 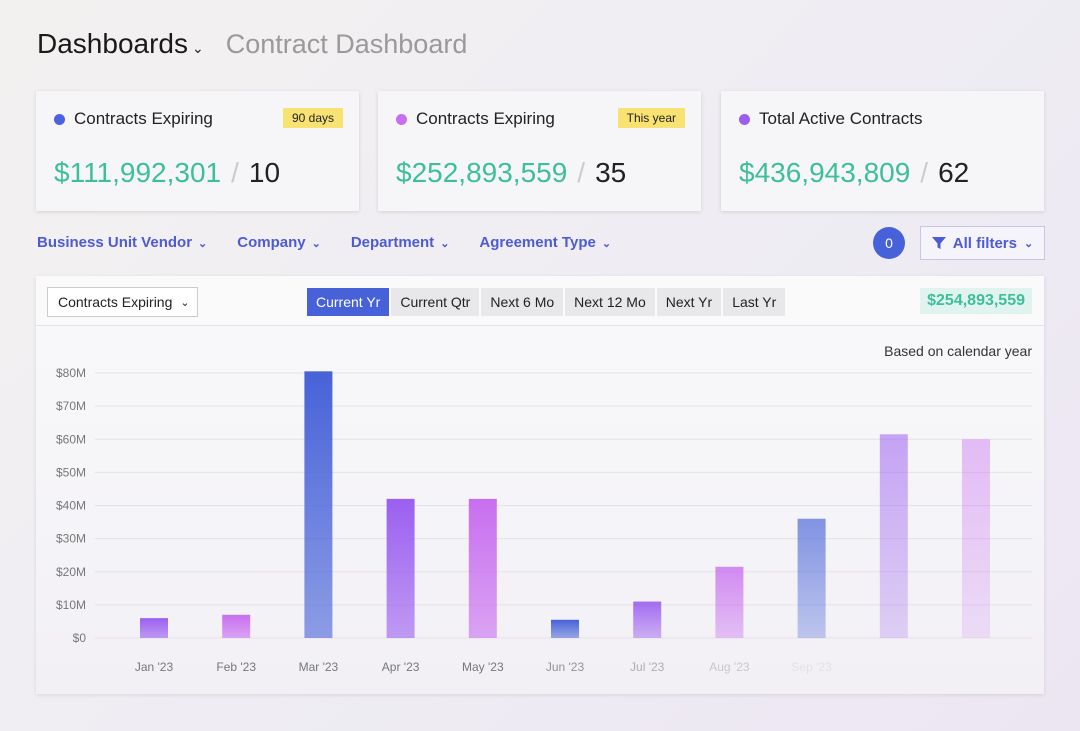 What do you see at coordinates (348, 302) in the screenshot?
I see `tab-current-yr: Current Yr` at bounding box center [348, 302].